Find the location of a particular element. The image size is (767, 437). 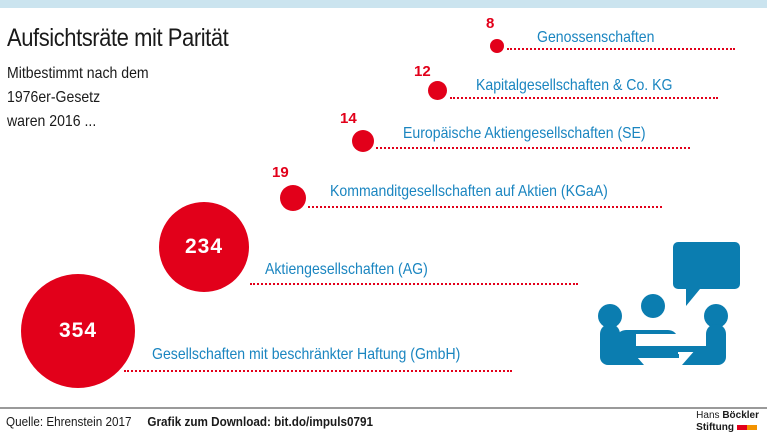

category-label: Genossenschaften is located at coordinates (596, 37).